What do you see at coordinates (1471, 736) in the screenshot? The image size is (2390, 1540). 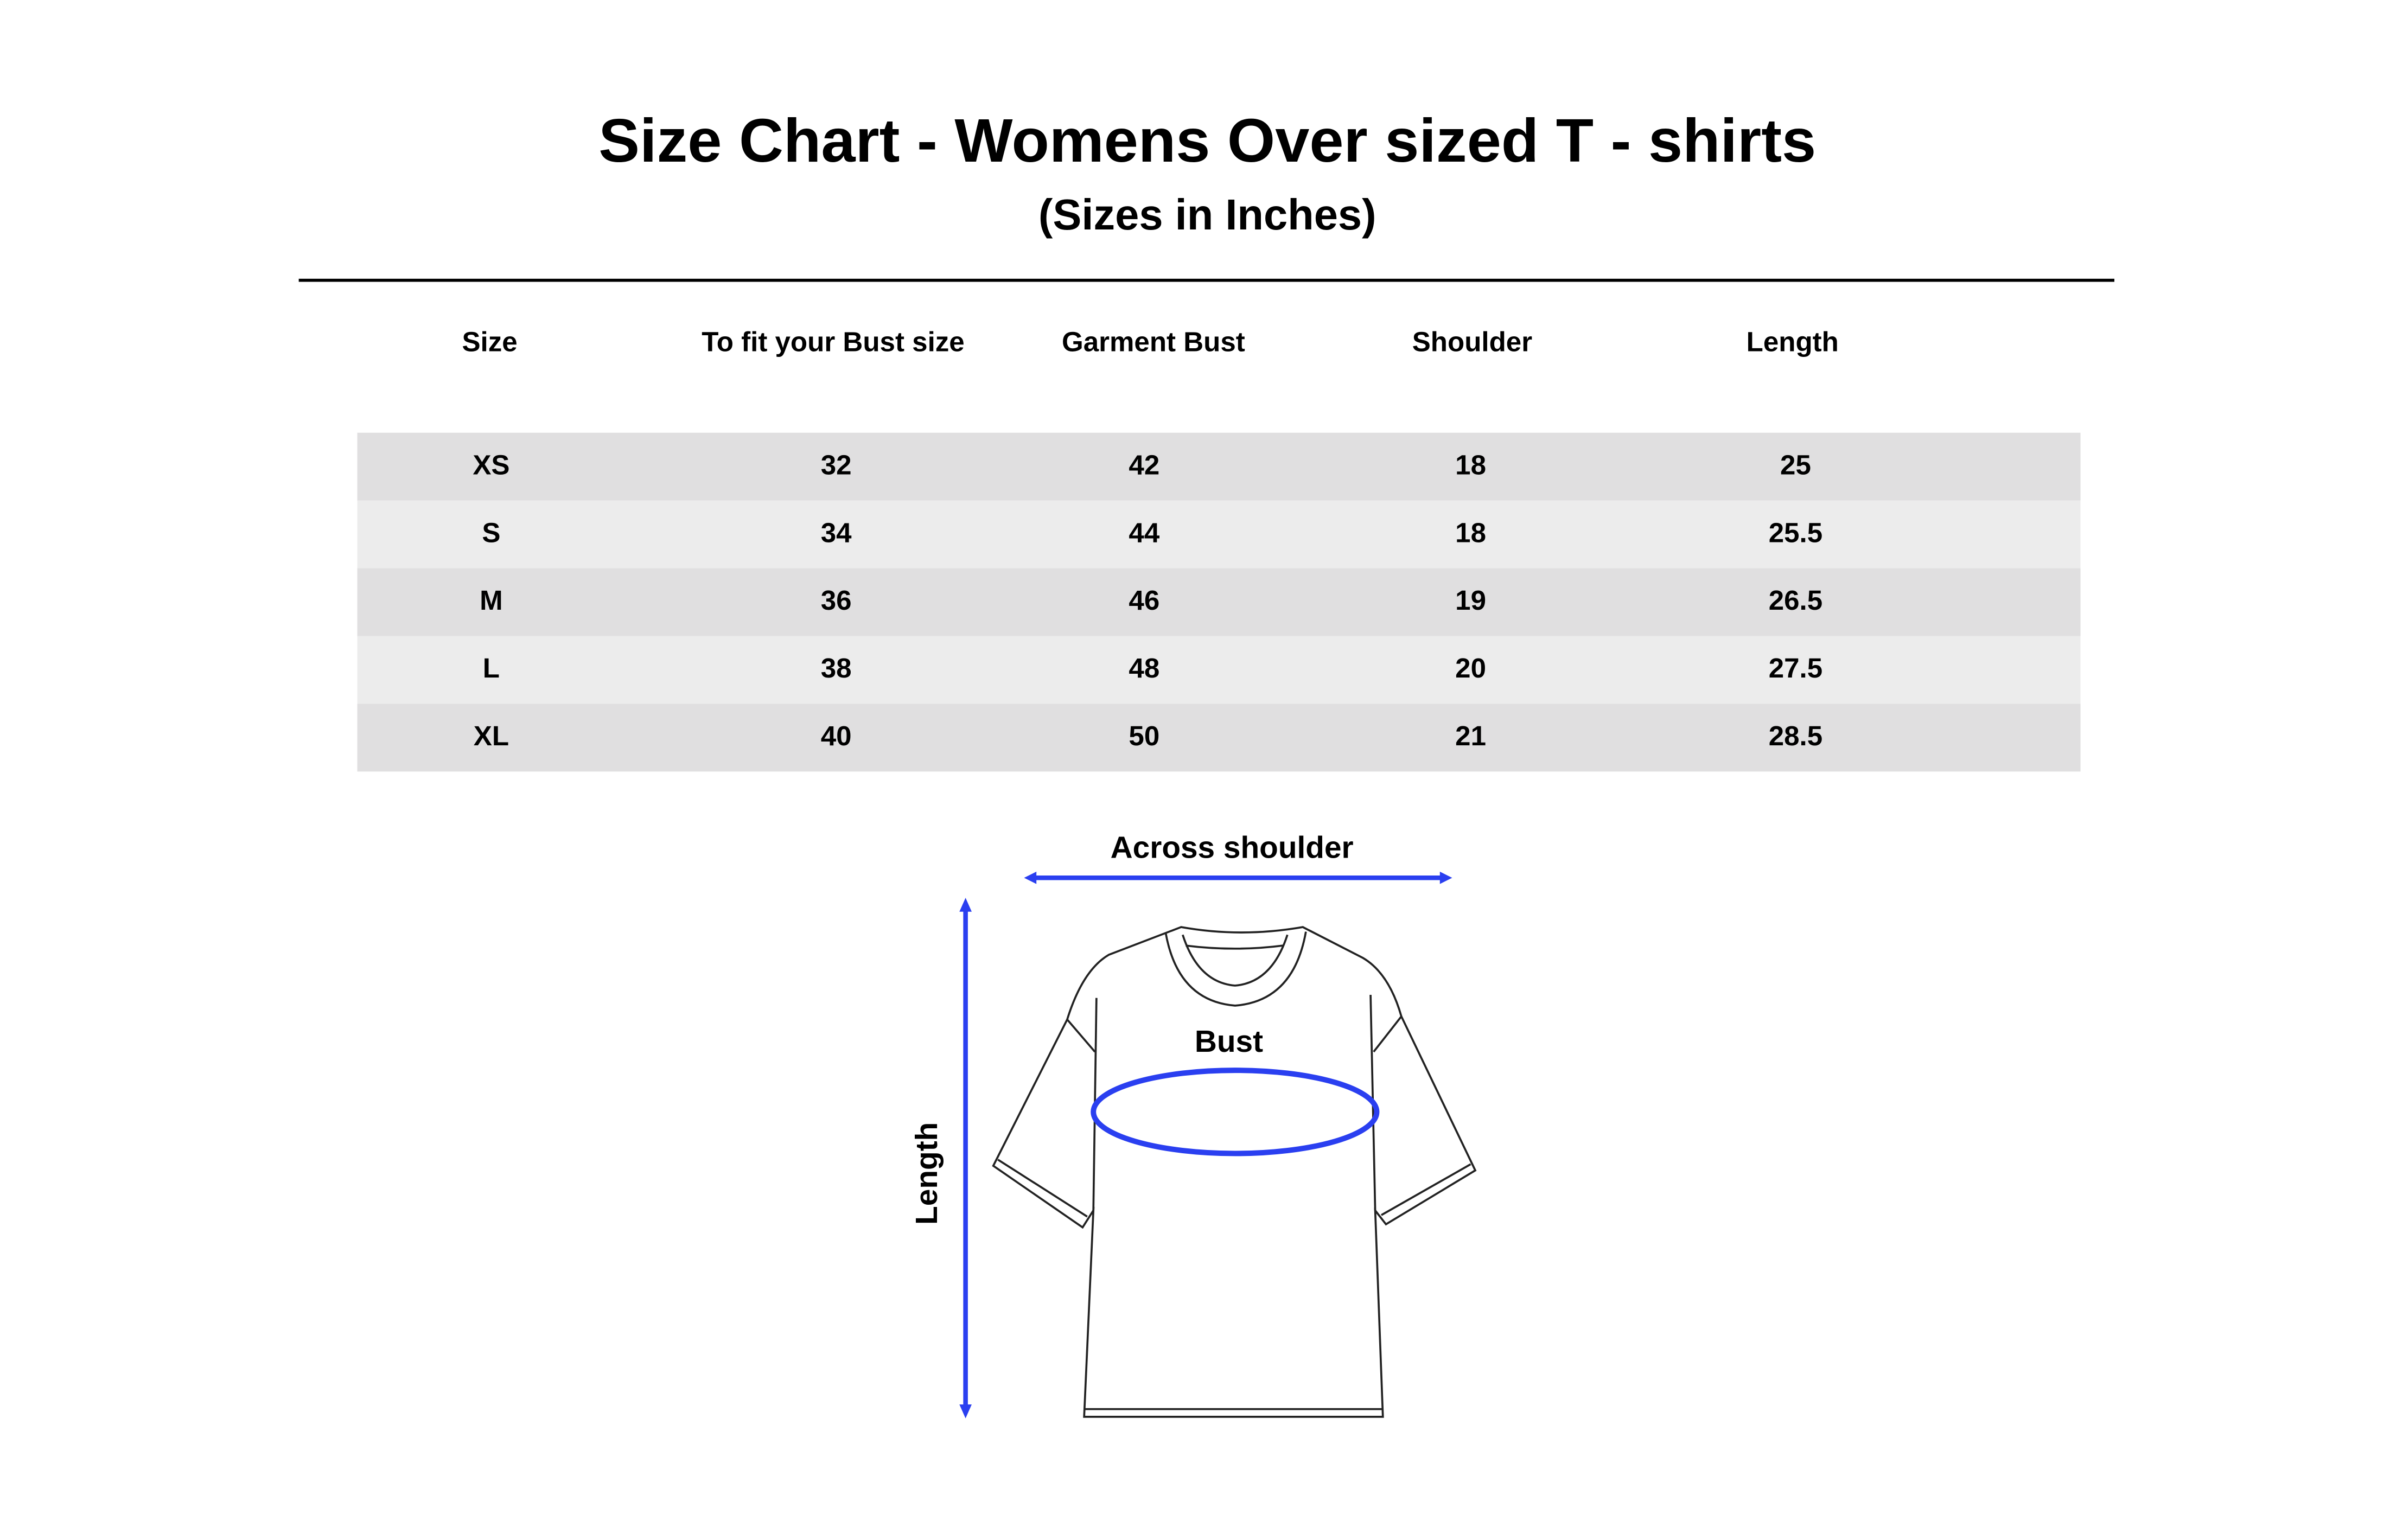 I see `cell-shoulder: 21` at bounding box center [1471, 736].